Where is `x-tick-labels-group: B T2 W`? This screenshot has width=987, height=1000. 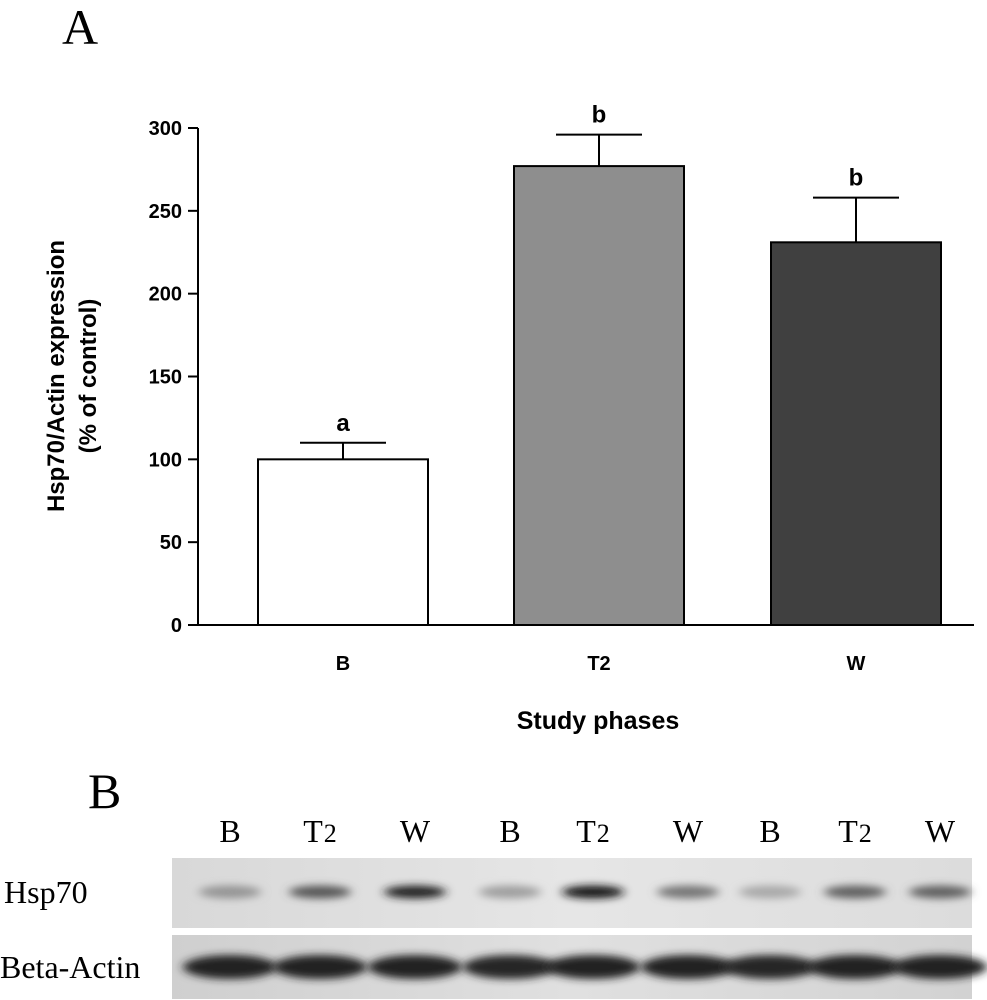
x-tick-labels-group: B T2 W is located at coordinates (601, 664).